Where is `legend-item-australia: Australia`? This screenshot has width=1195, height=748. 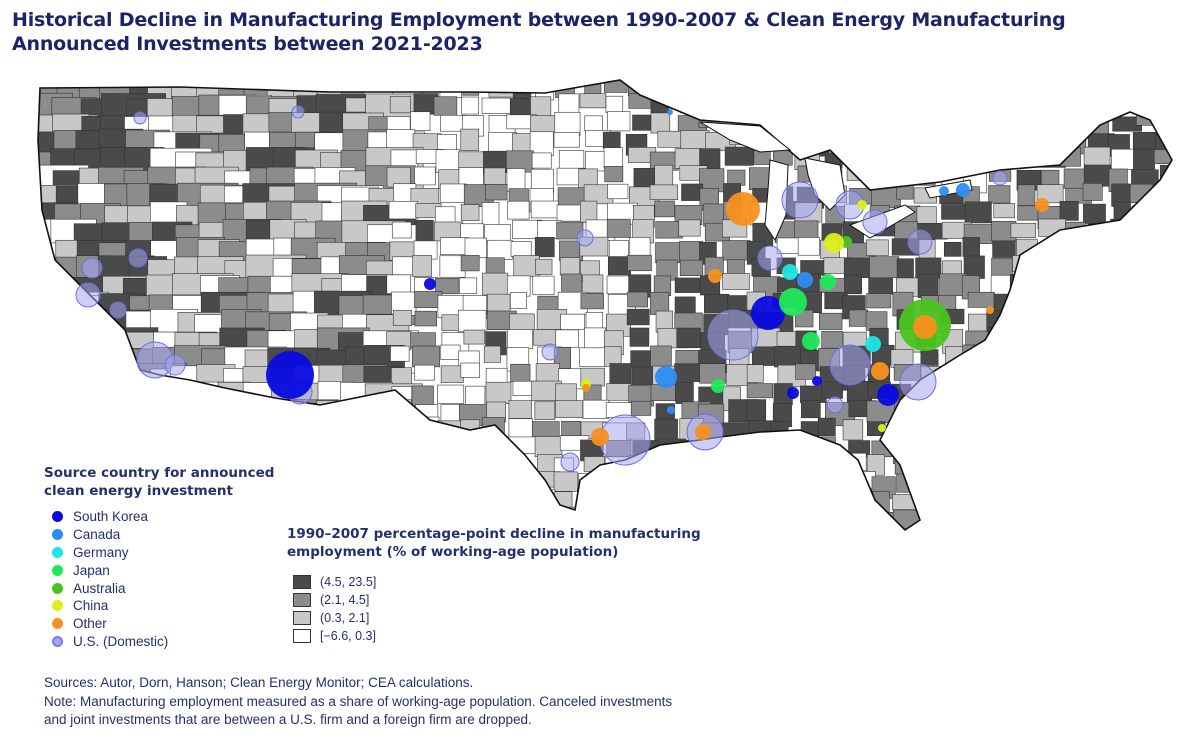 legend-item-australia: Australia is located at coordinates (159, 588).